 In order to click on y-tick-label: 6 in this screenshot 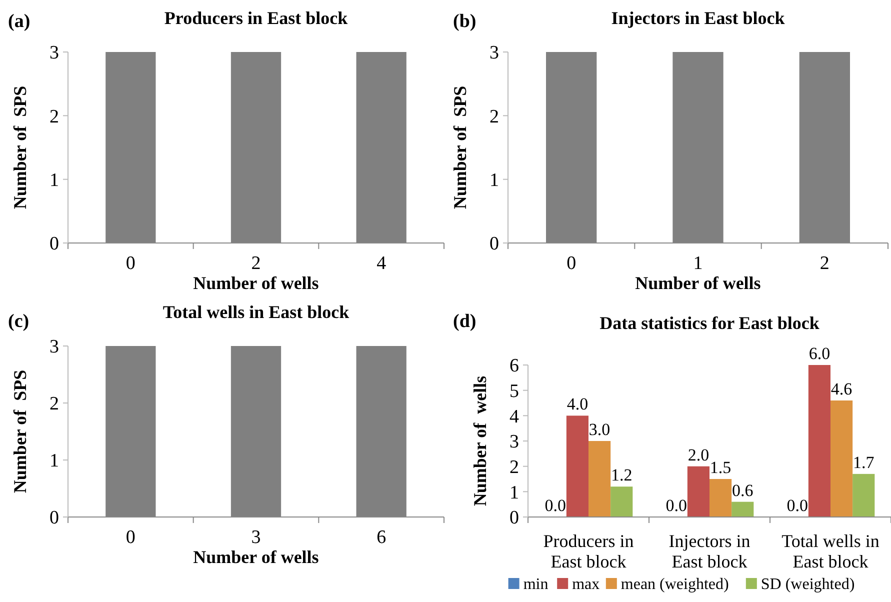, I will do `click(514, 366)`.